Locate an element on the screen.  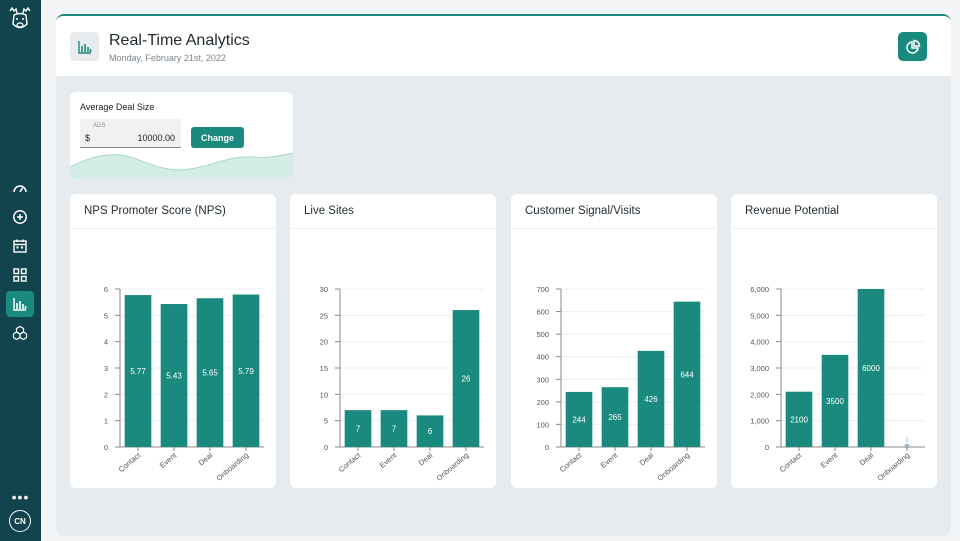
report-button is located at coordinates (912, 46).